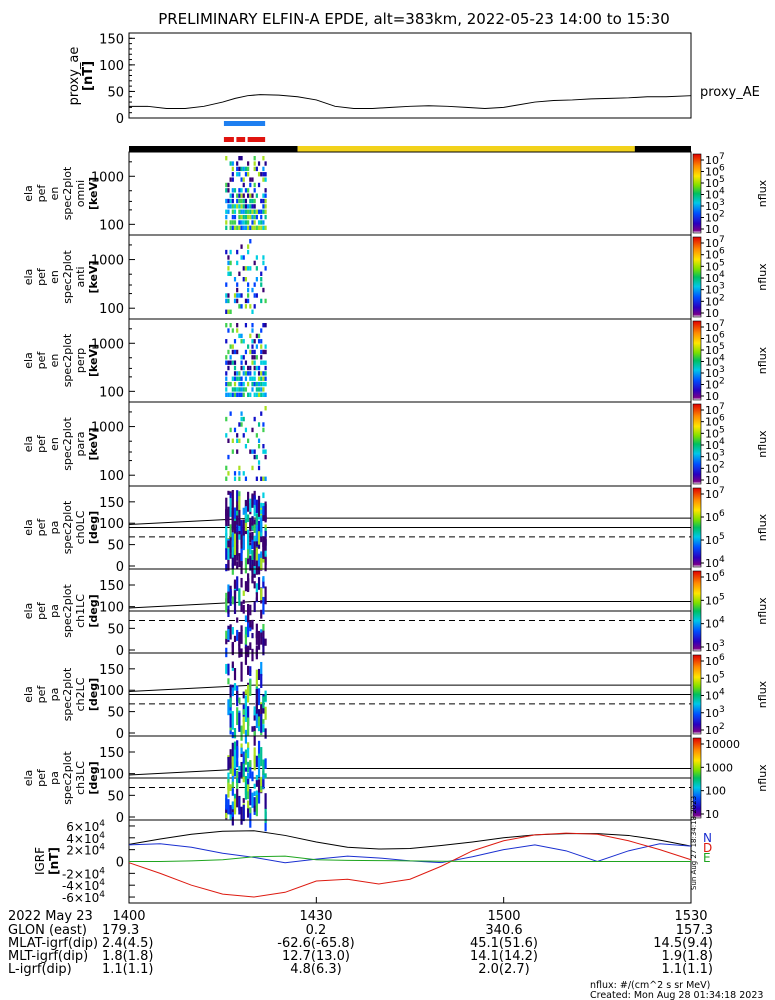 The width and height of the screenshot is (775, 1000). I want to click on colorbar-tick-label-en_perp: 106, so click(715, 338).